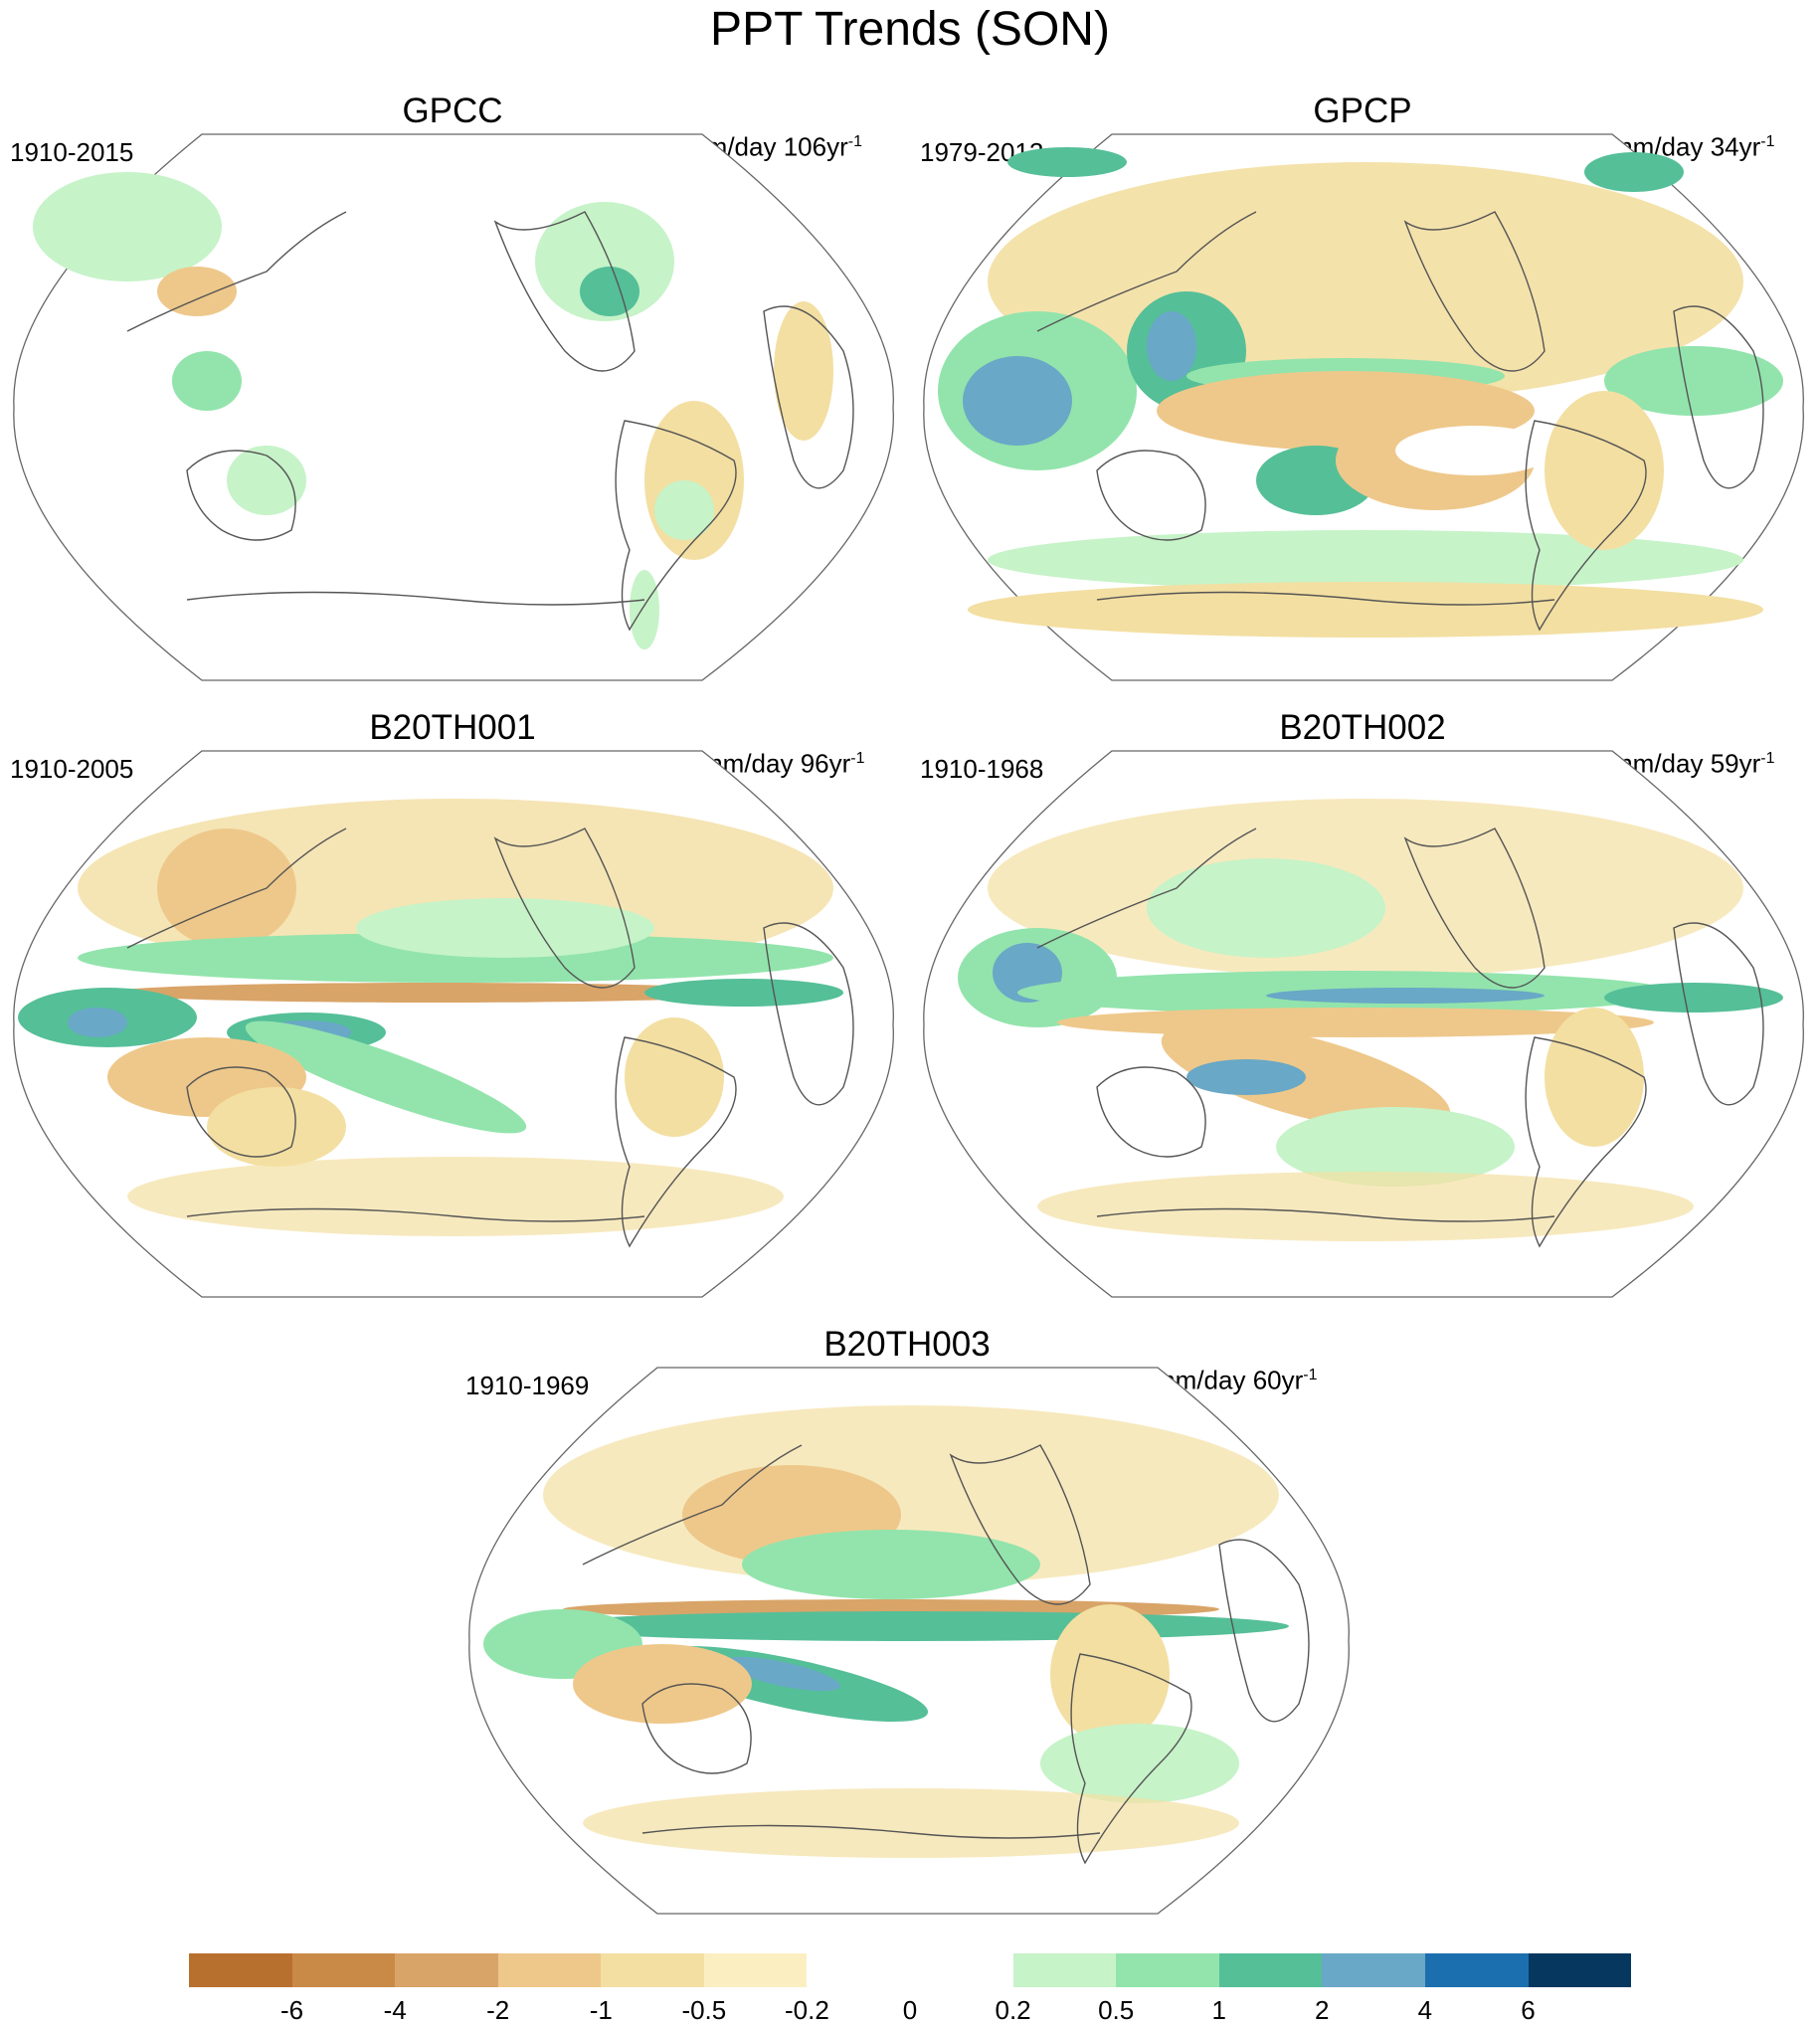  I want to click on colorbar-label: 2, so click(1322, 2010).